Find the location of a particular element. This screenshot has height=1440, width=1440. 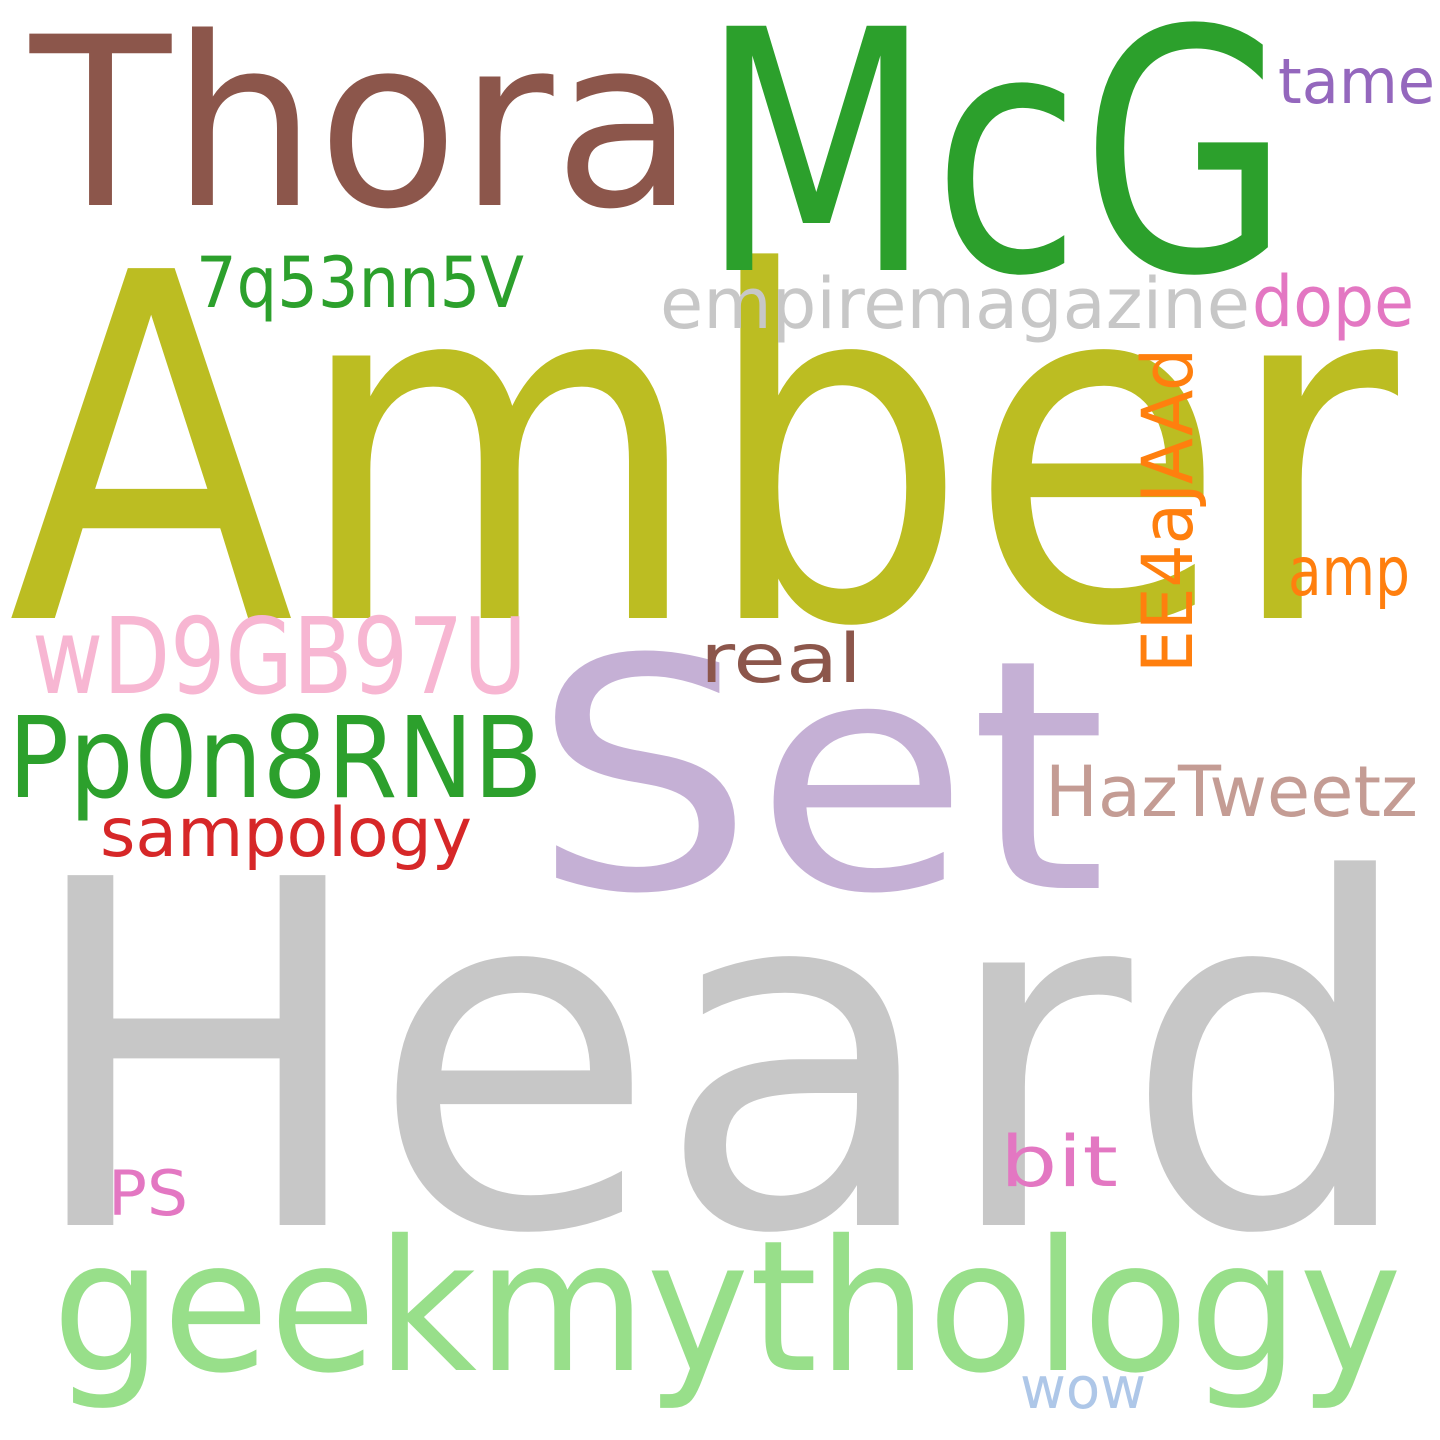

word-dope: dope is located at coordinates (1333, 302).